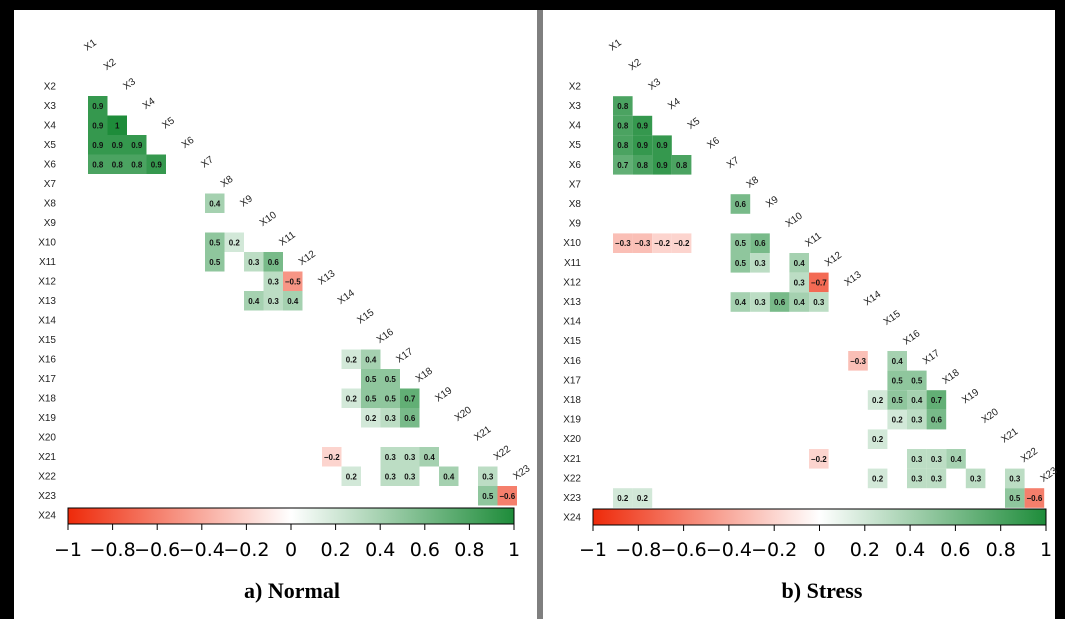 Image resolution: width=1065 pixels, height=619 pixels. Describe the element at coordinates (638, 550) in the screenshot. I see `colorbar-tick-label: −0.8` at that location.